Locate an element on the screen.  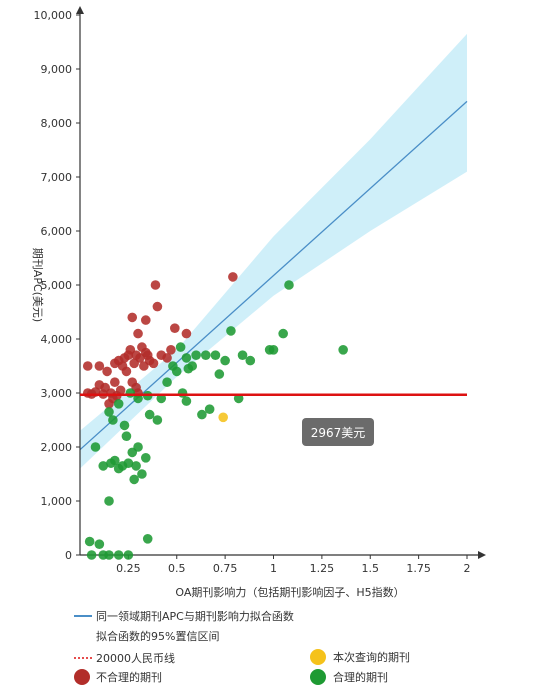
point-queried is located at coordinates (223, 417).